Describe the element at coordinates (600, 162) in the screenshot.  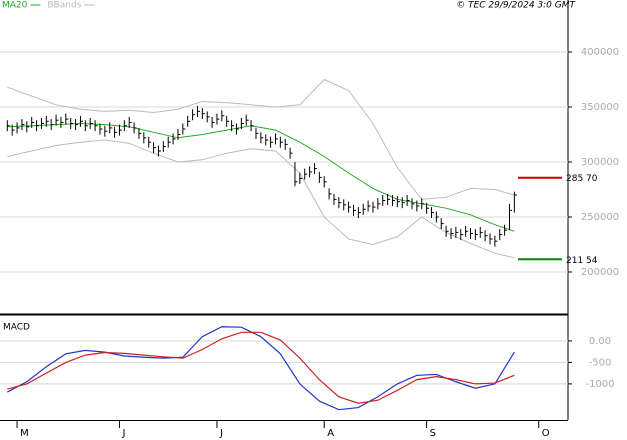
I see `y-tick-label: 300000` at that location.